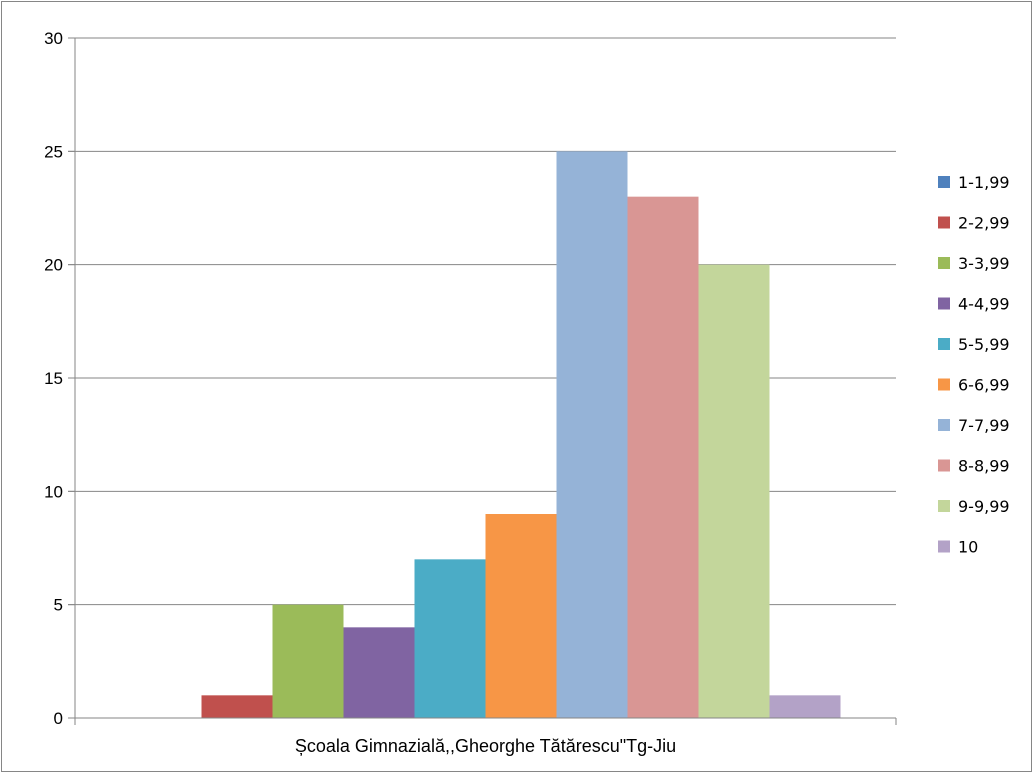  Describe the element at coordinates (58, 605) in the screenshot. I see `y-tick-label: 5` at that location.